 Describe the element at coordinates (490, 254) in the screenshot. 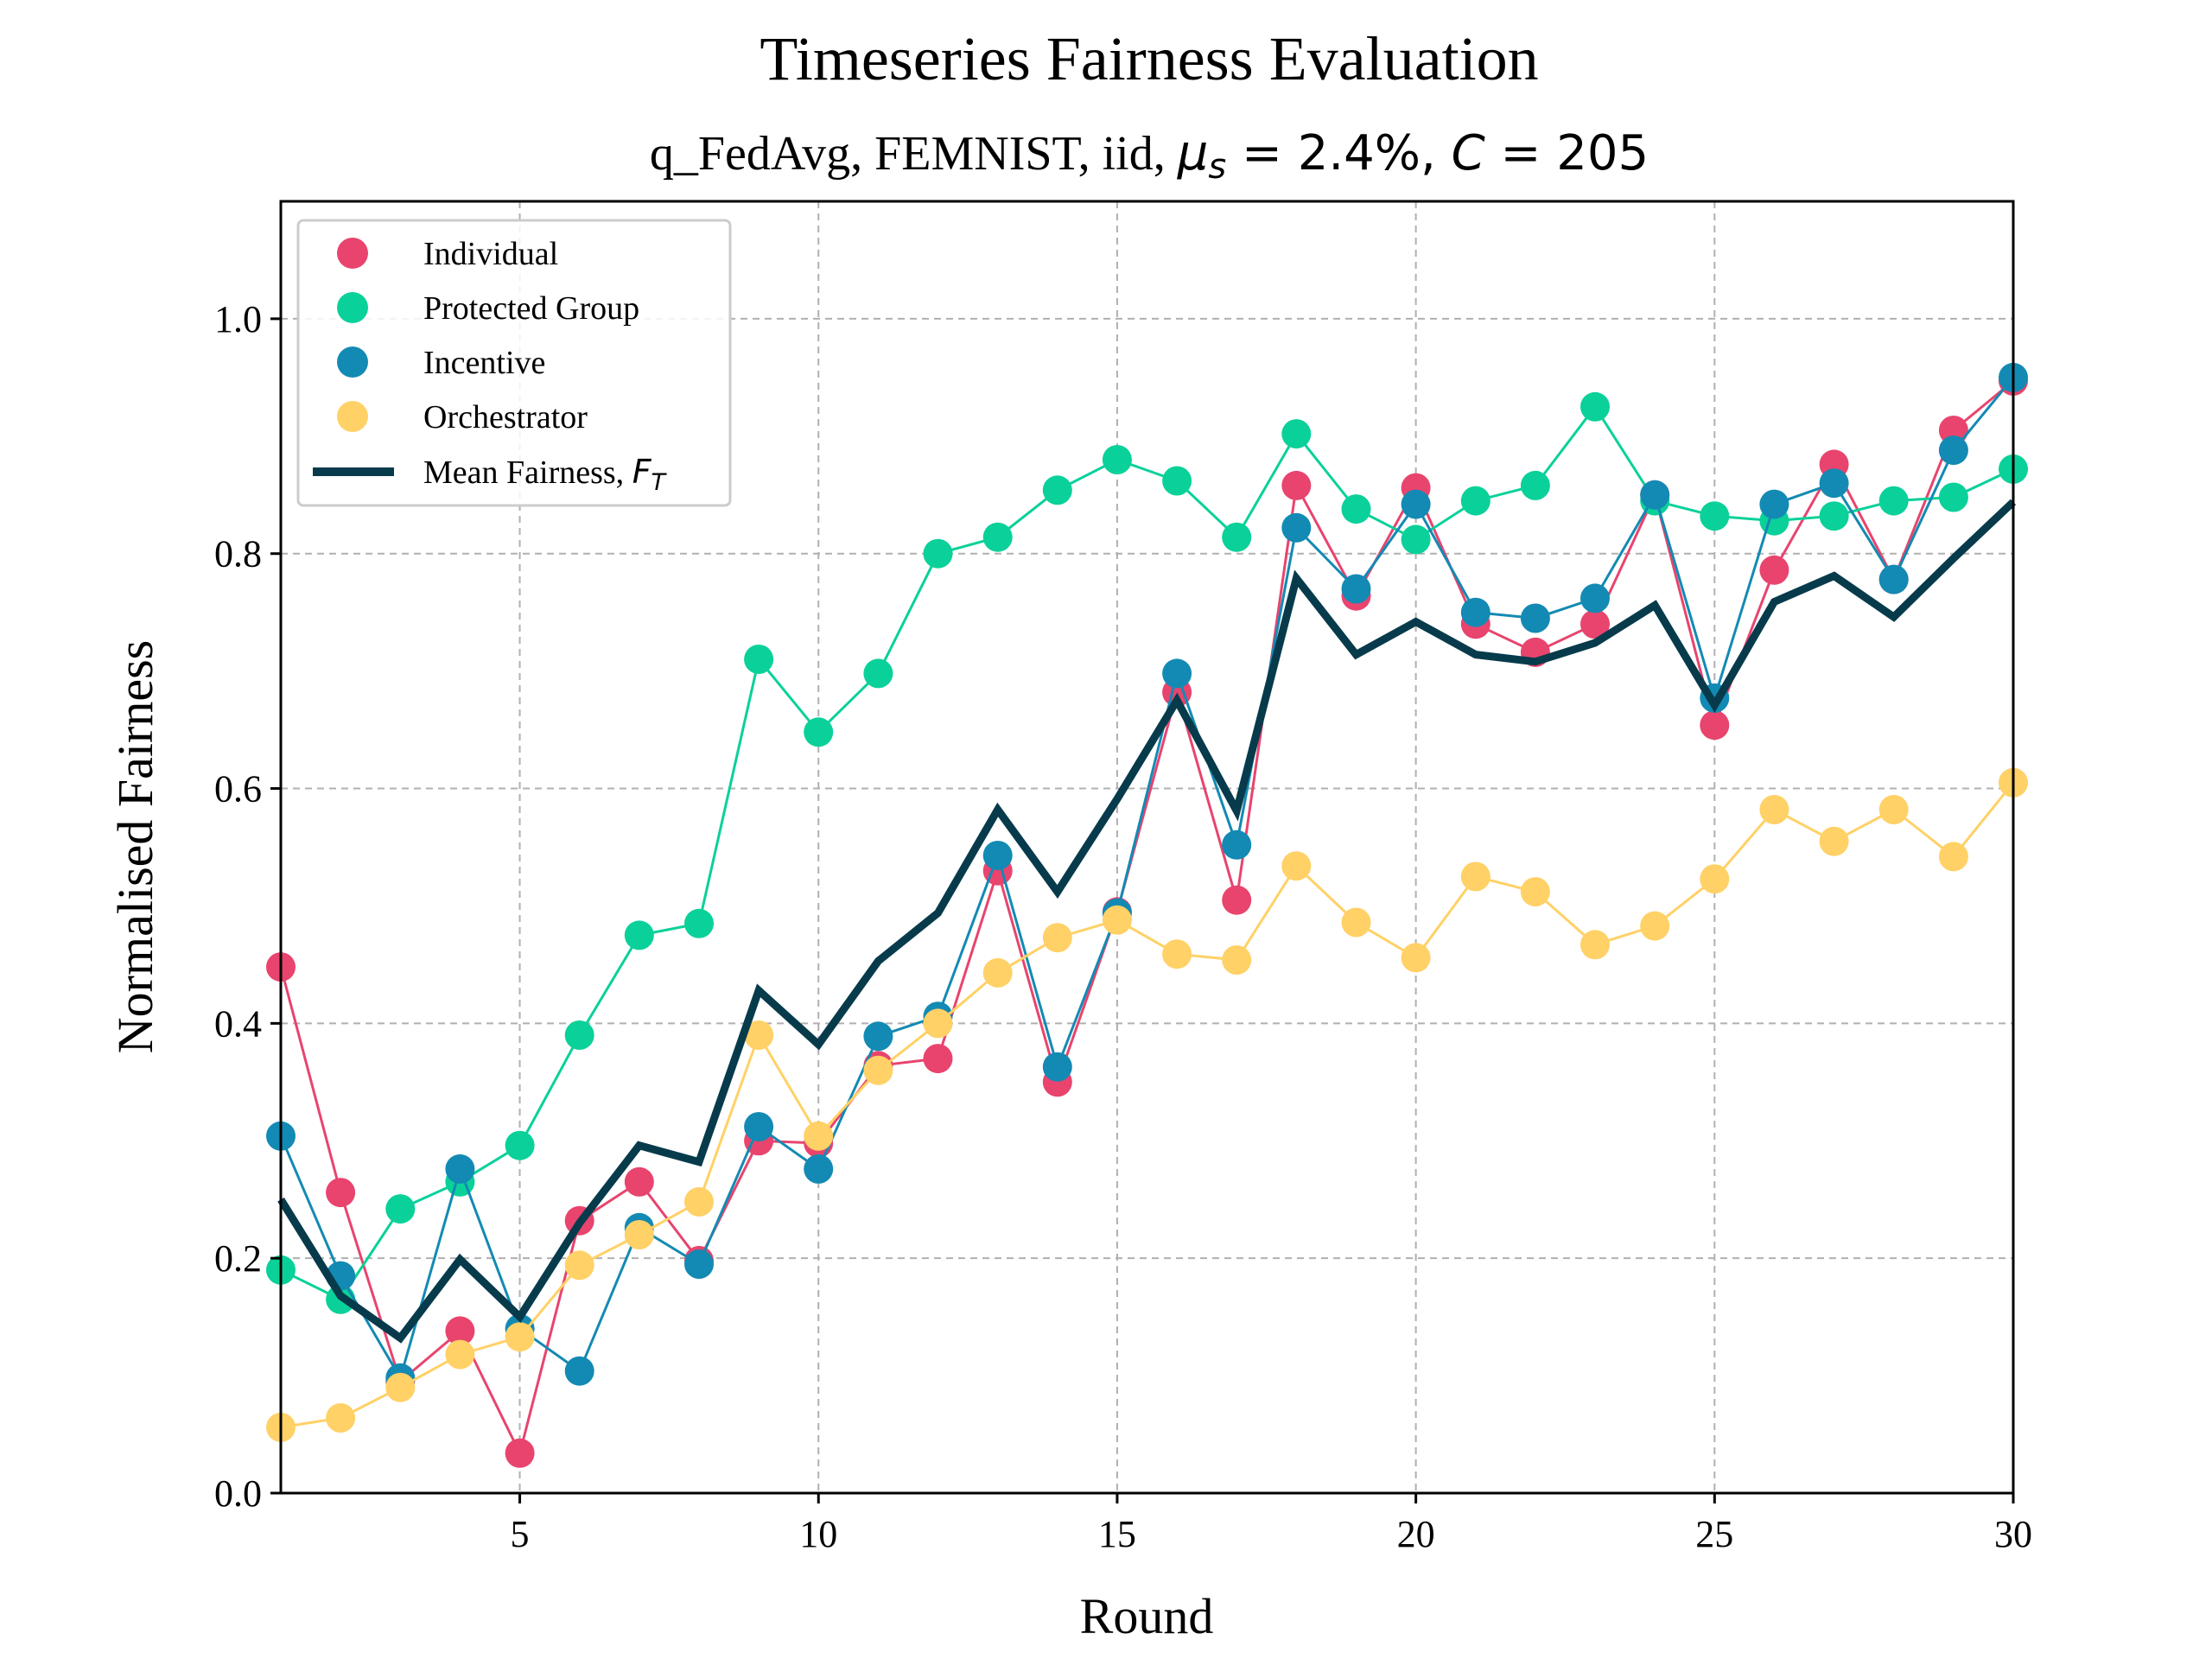

I see `legend-label-individual: Individual` at that location.